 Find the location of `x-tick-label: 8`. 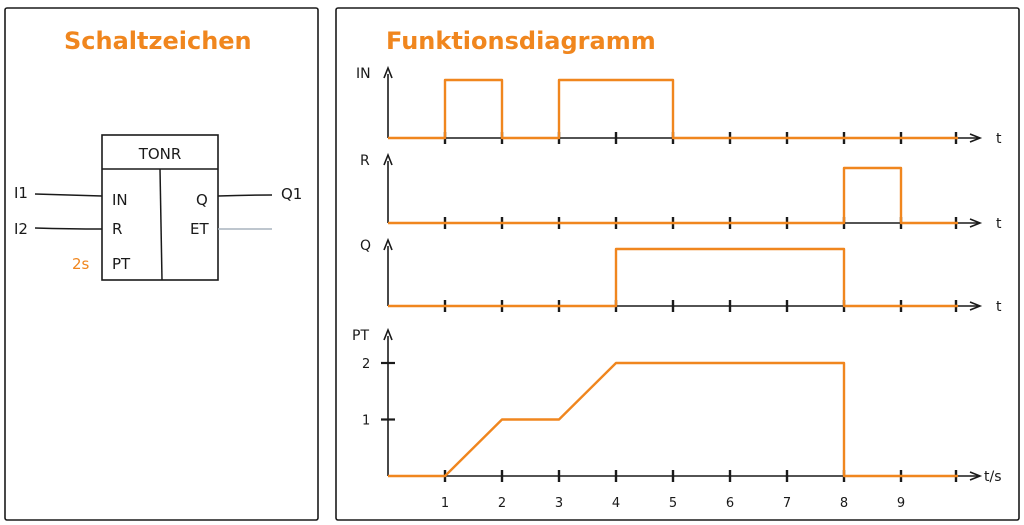

x-tick-label: 8 is located at coordinates (844, 503).